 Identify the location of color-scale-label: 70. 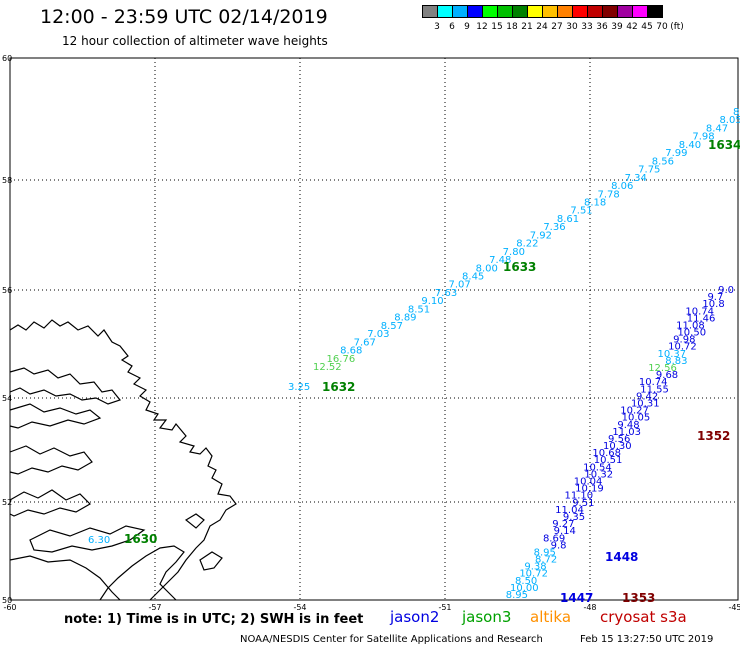
(662, 27).